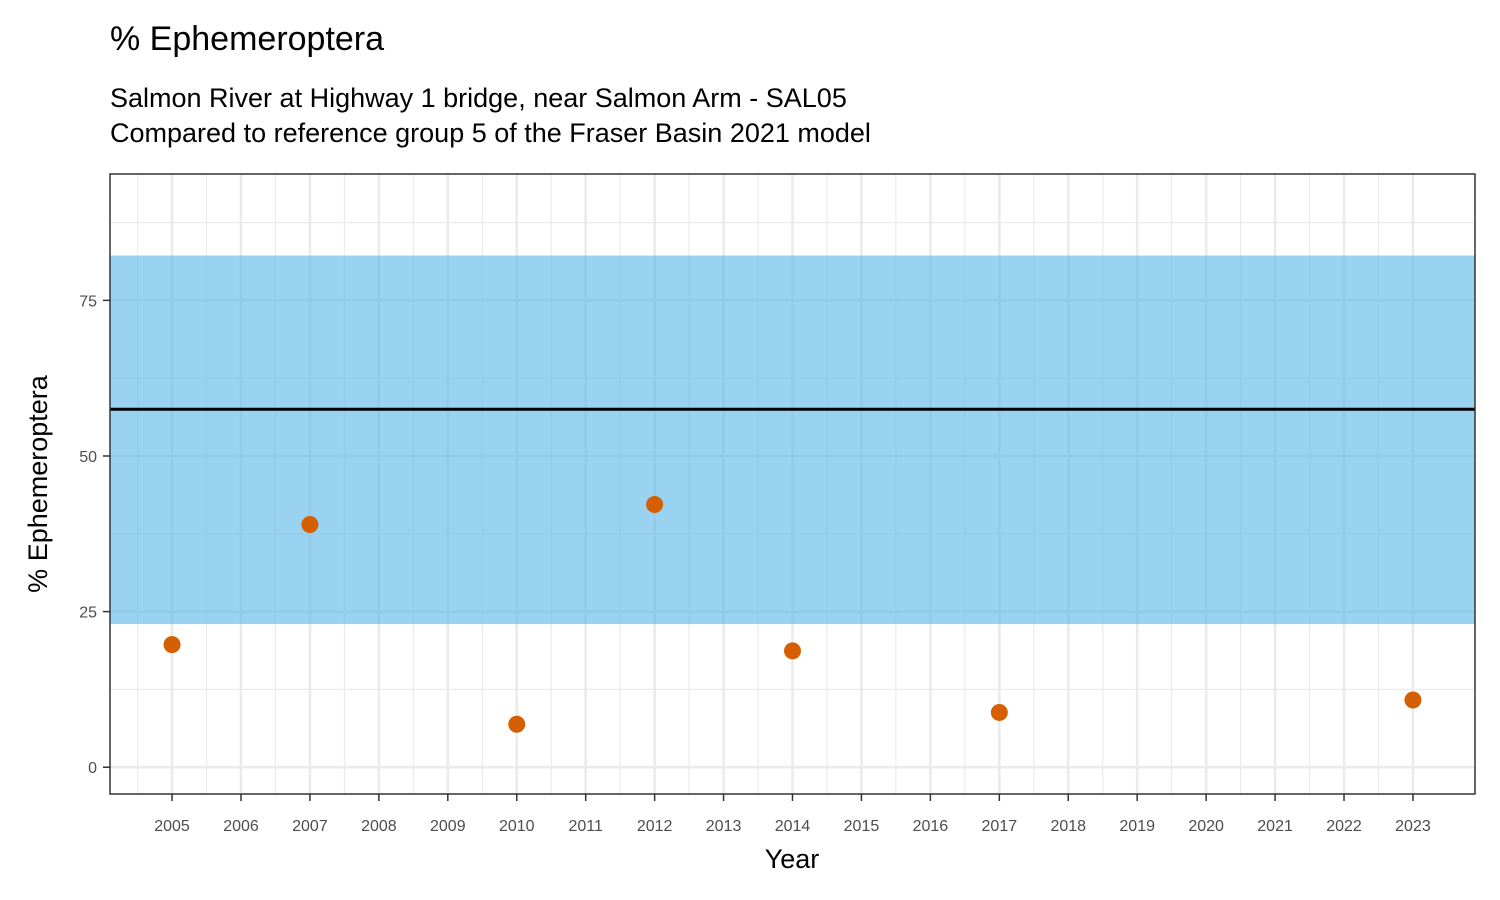 The image size is (1500, 900). What do you see at coordinates (94, 535) in the screenshot?
I see `y-axis: 0 25 50 75` at bounding box center [94, 535].